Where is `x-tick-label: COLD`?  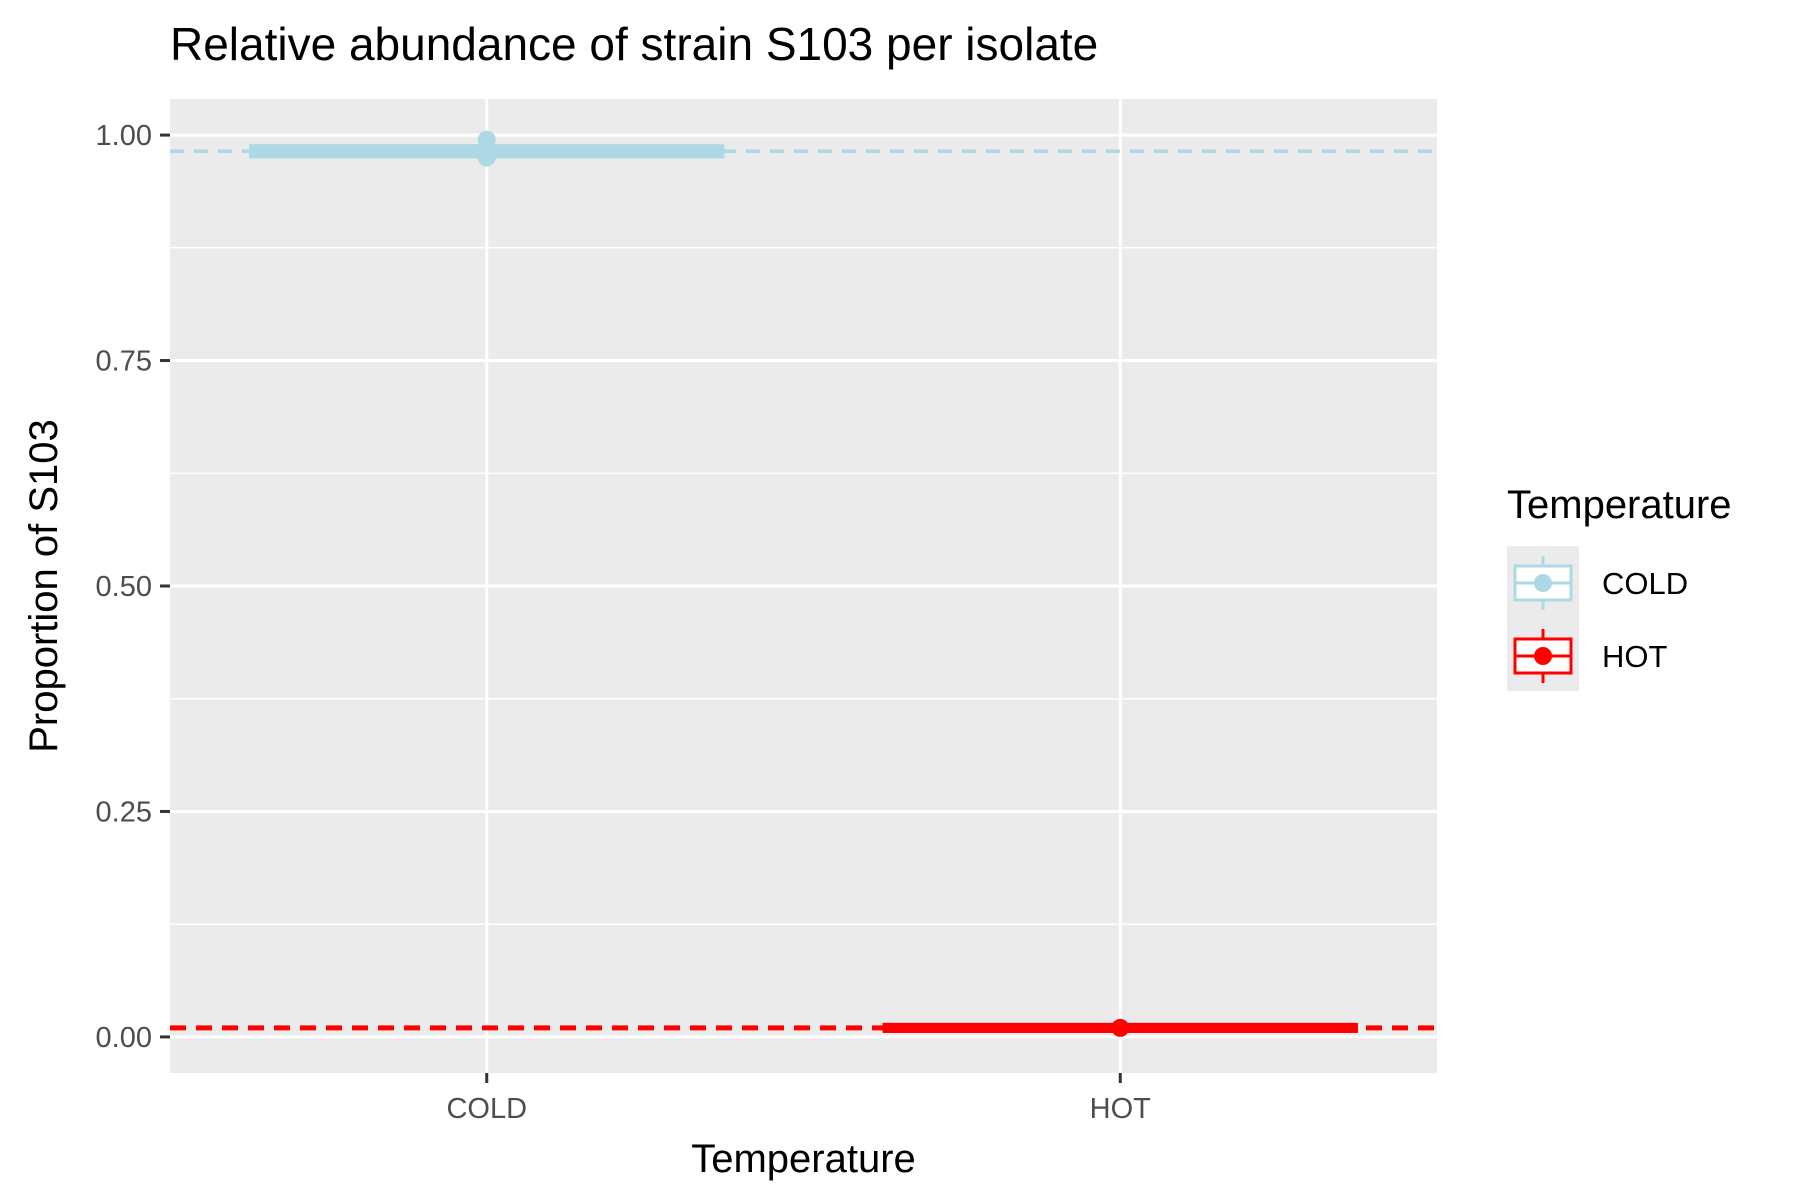
x-tick-label: COLD is located at coordinates (486, 1109).